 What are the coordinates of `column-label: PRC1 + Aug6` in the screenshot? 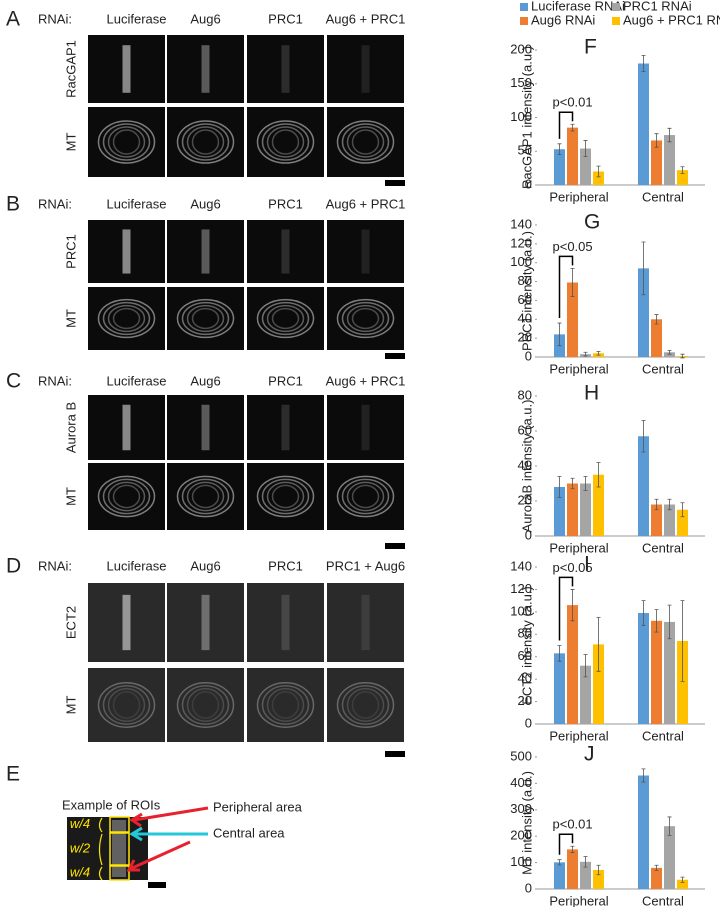 It's located at (365, 565).